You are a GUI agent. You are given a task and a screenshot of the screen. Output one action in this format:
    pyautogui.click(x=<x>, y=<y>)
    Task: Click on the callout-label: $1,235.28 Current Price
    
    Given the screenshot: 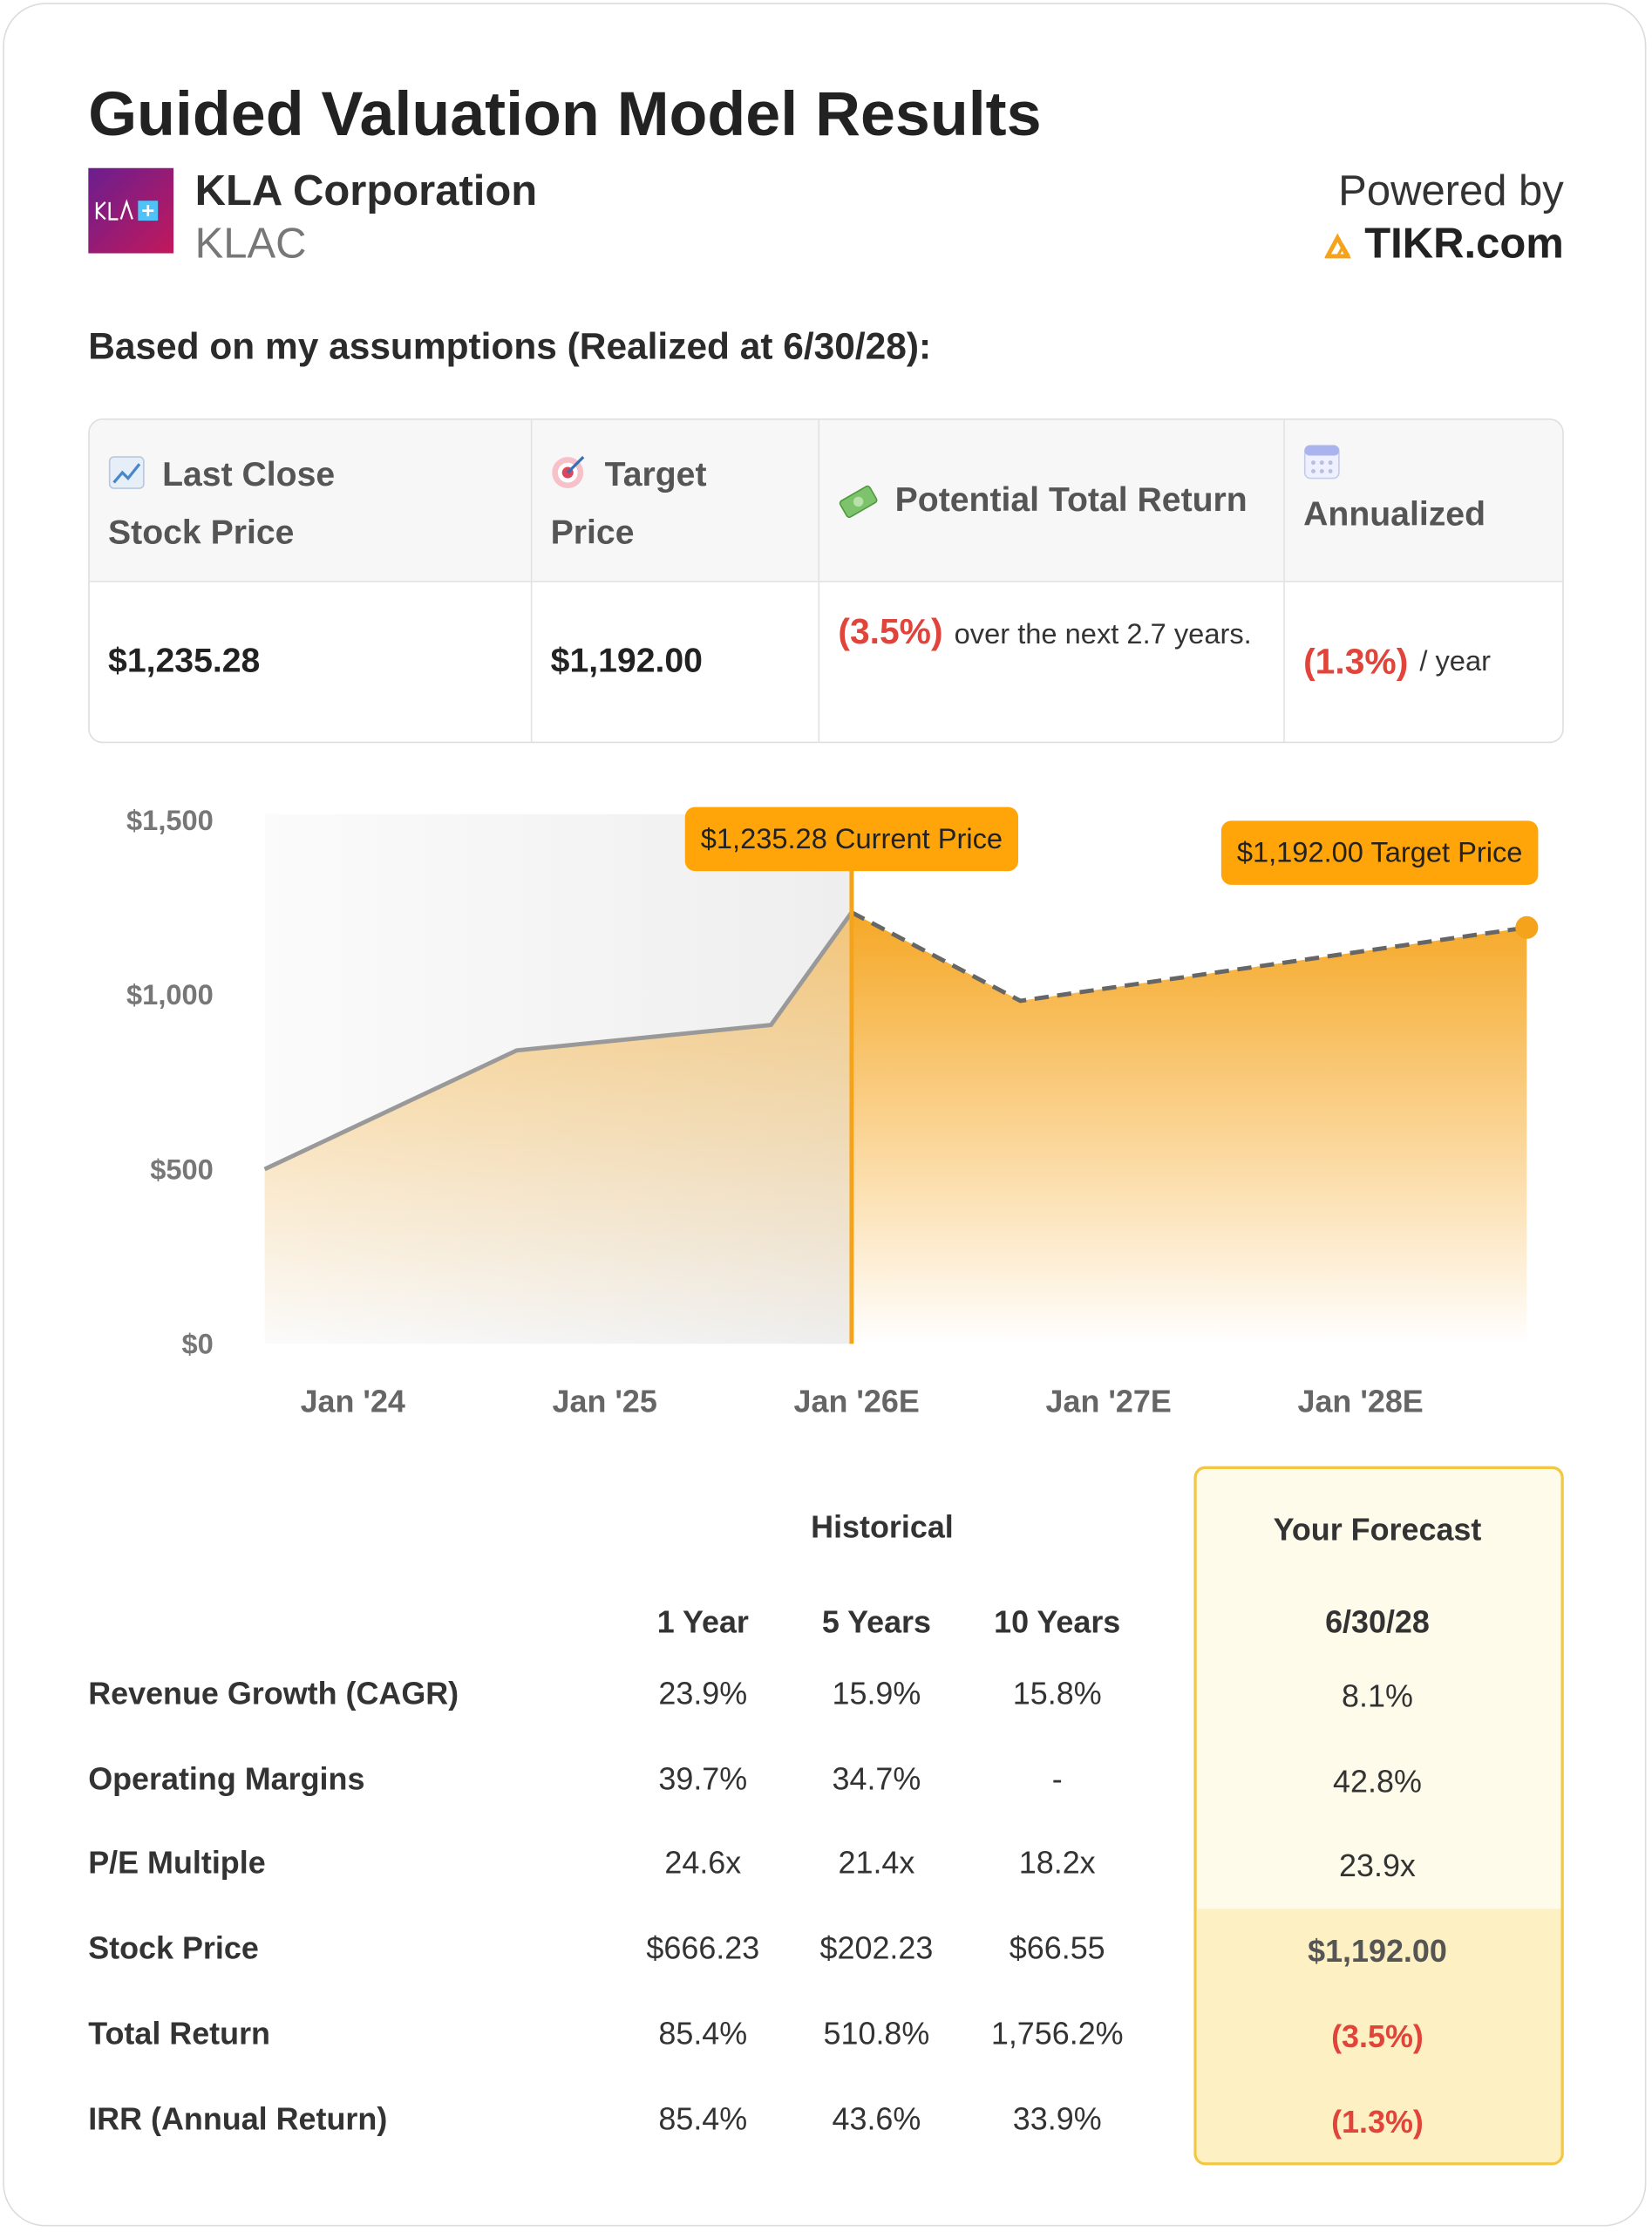 What is the action you would take?
    pyautogui.click(x=852, y=838)
    